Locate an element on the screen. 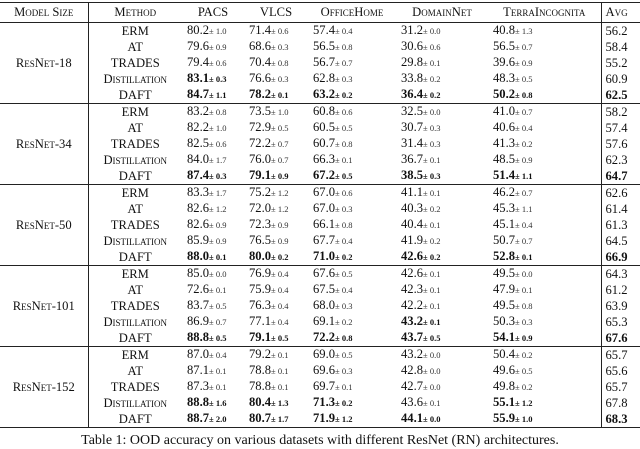 Image resolution: width=640 pixels, height=449 pixels. value-cell: 66.1± 0.8 is located at coordinates (352, 225).